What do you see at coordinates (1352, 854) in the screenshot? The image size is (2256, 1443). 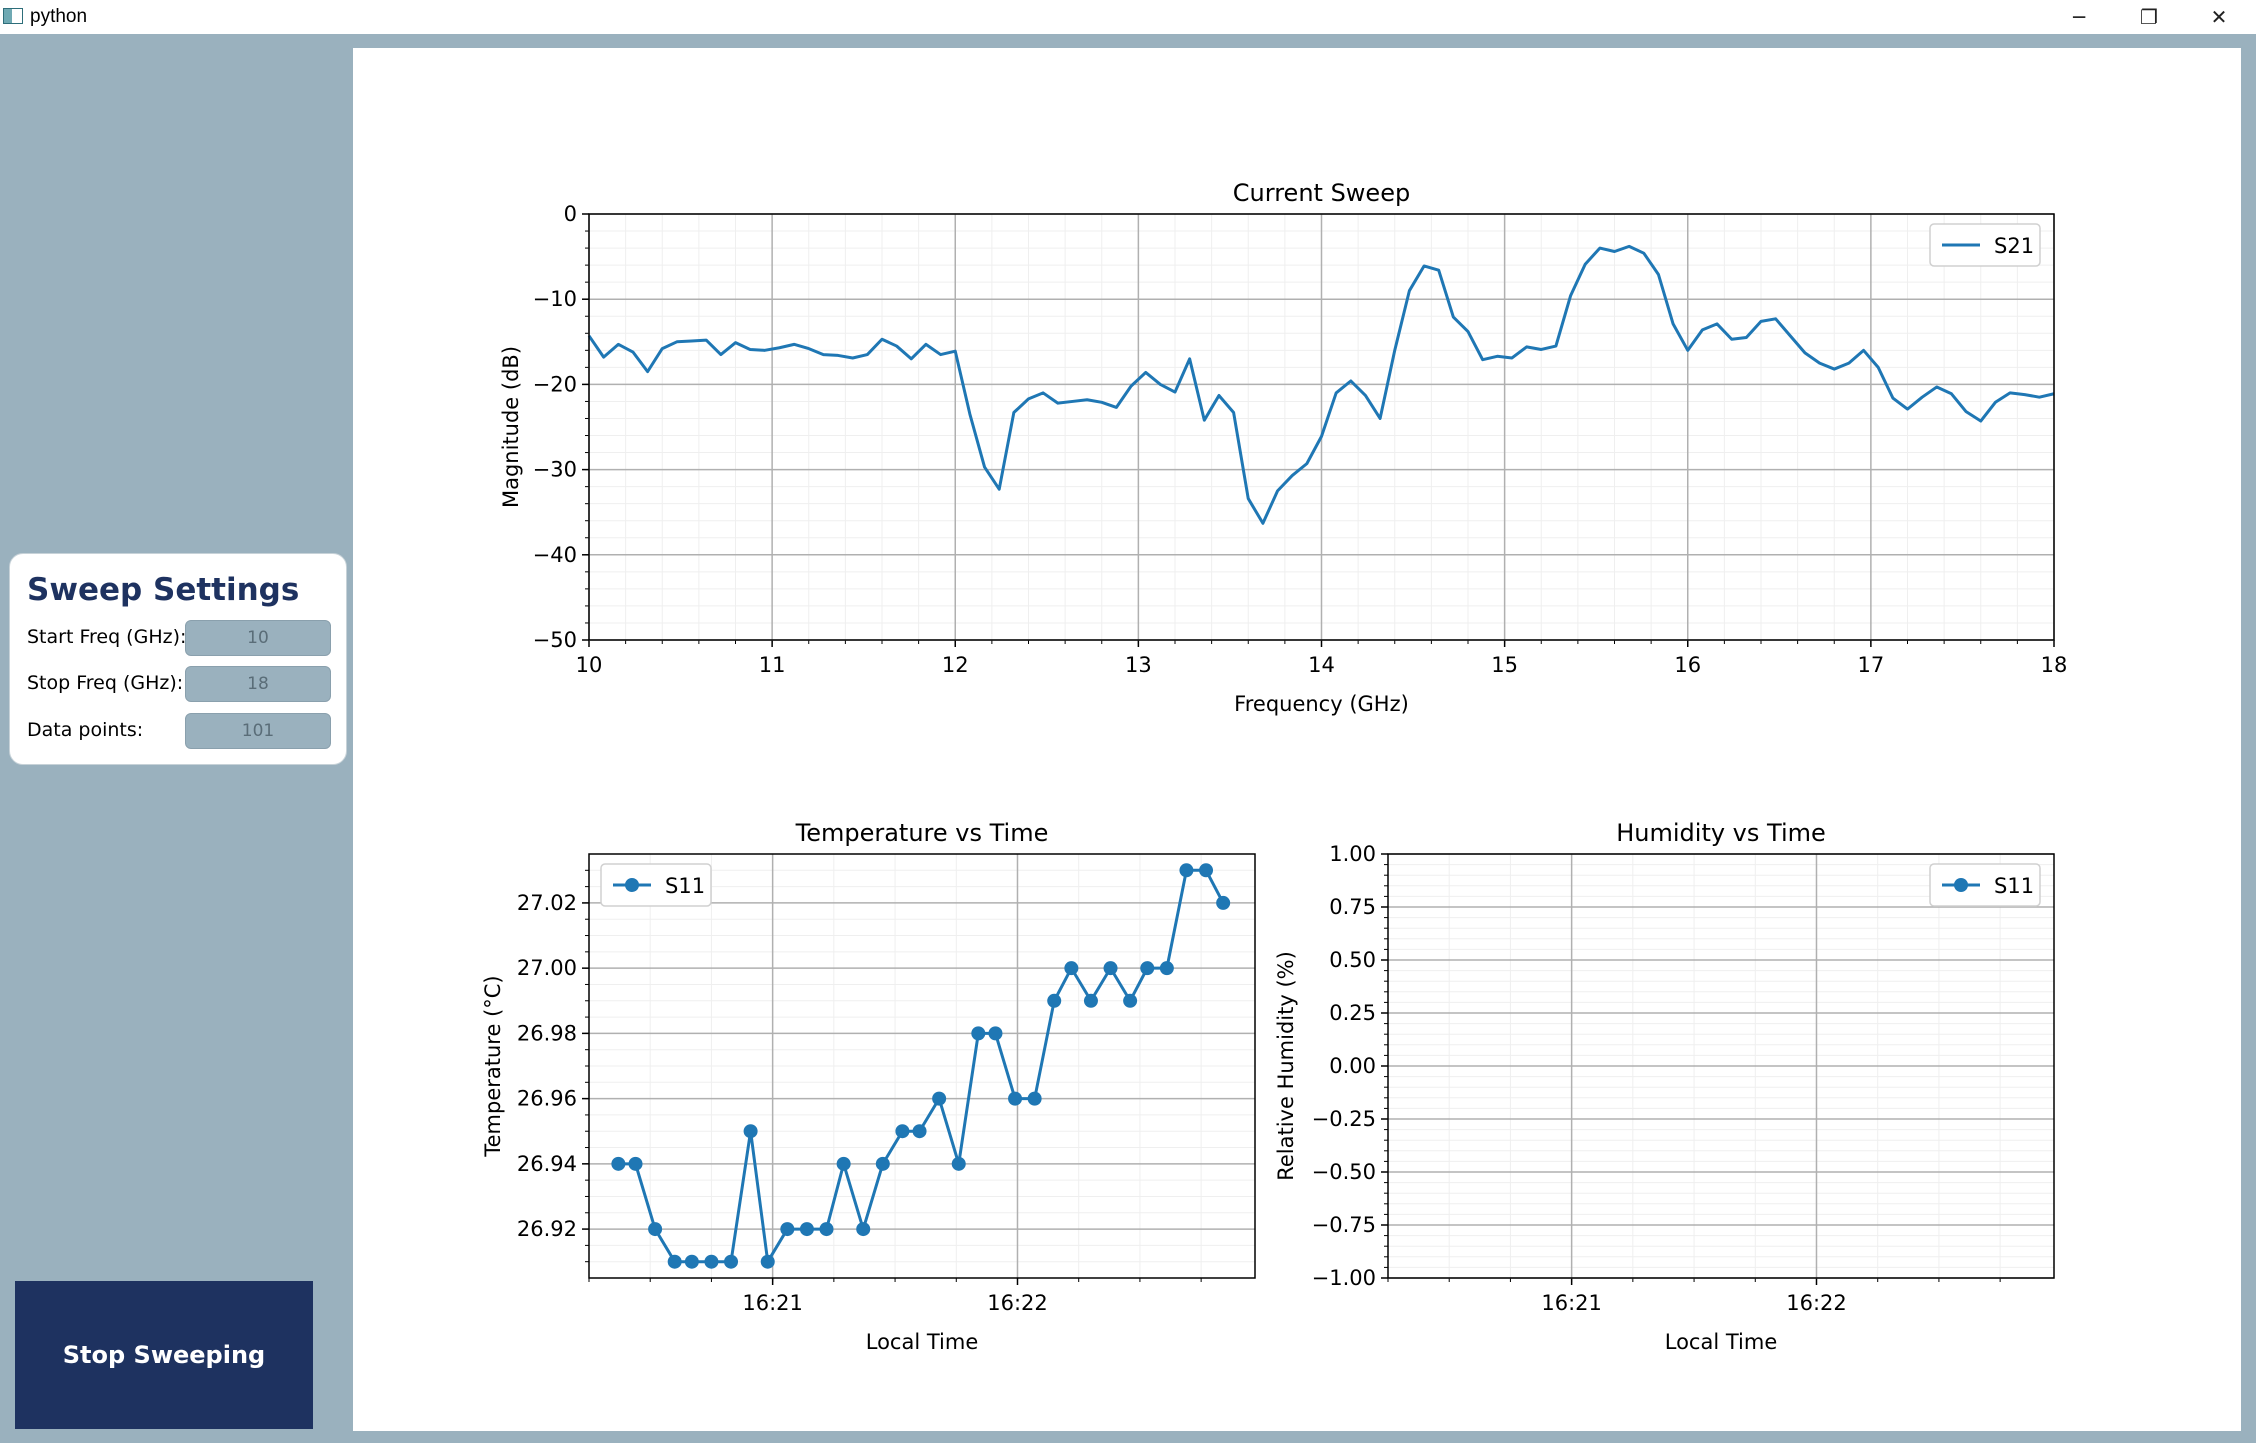 I see `humid-ytick-label: 1.00` at bounding box center [1352, 854].